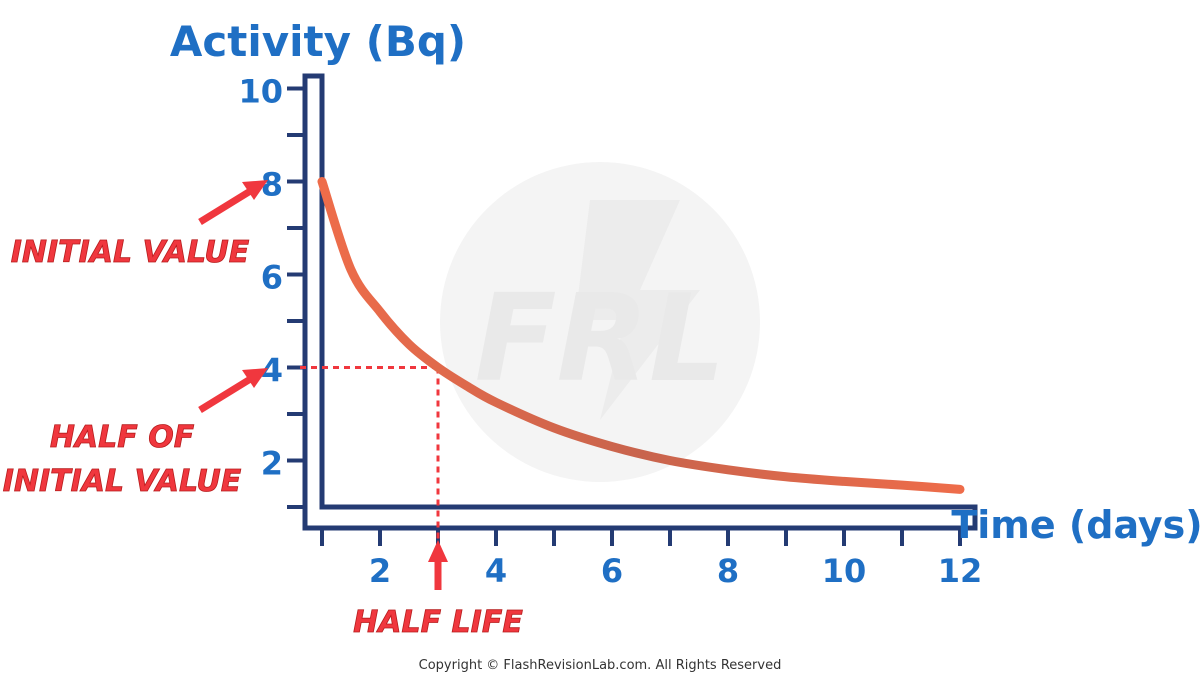 The height and width of the screenshot is (680, 1200). I want to click on initial-value-arrow-head, so click(255, 190).